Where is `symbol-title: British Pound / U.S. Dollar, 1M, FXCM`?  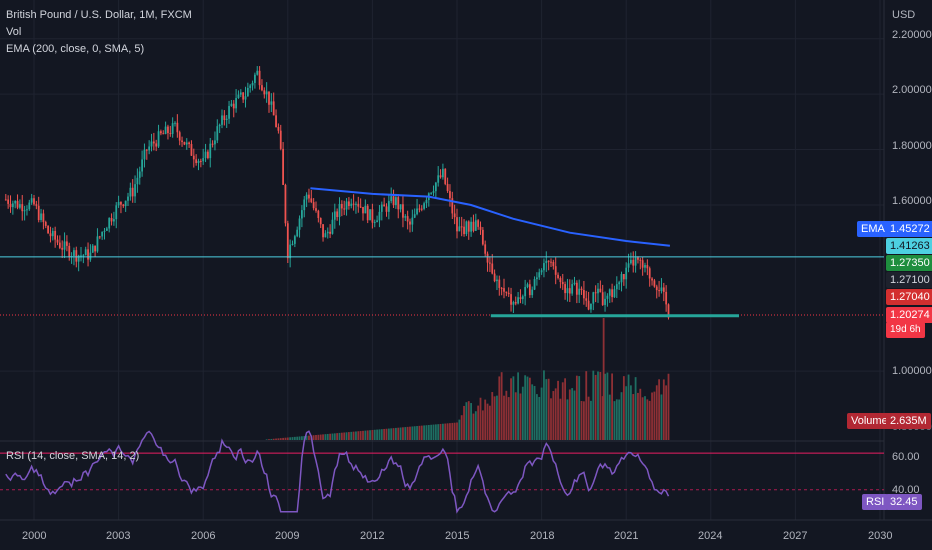 symbol-title: British Pound / U.S. Dollar, 1M, FXCM is located at coordinates (99, 15).